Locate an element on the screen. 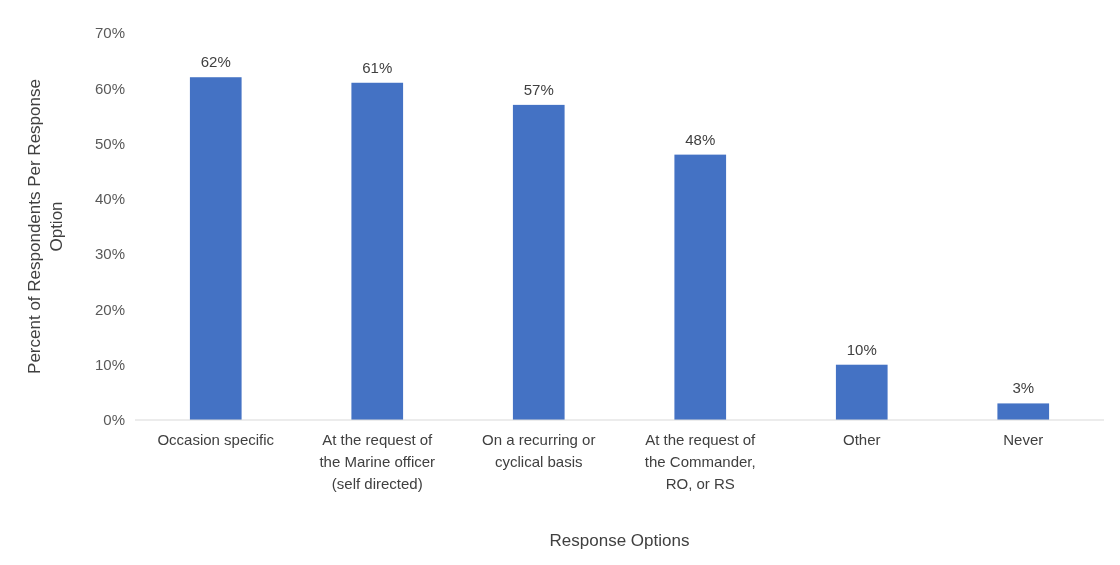 The width and height of the screenshot is (1120, 565). y-axis-title: Percent of Respondents Per Response Option is located at coordinates (45, 226).